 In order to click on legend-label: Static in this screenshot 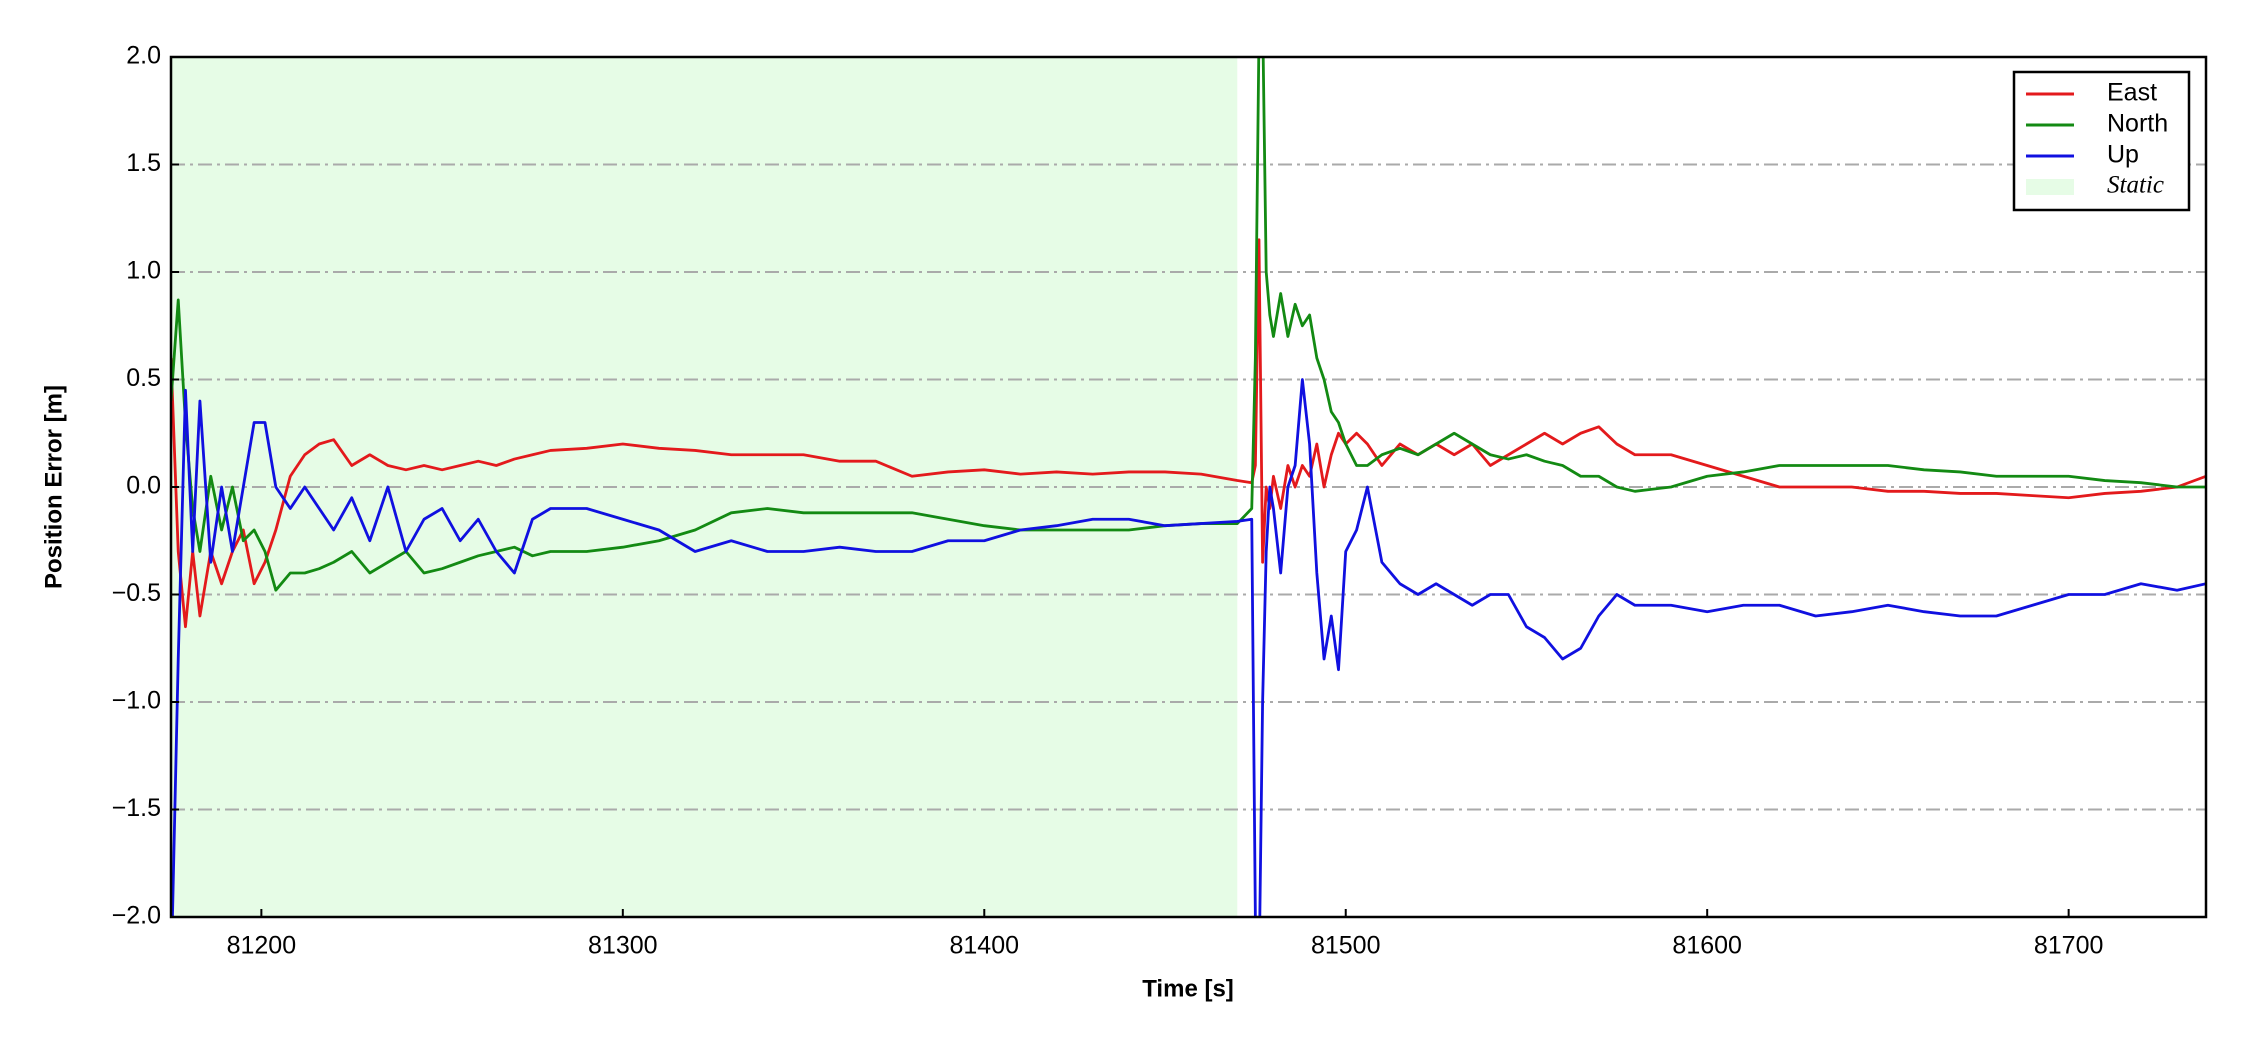, I will do `click(2135, 185)`.